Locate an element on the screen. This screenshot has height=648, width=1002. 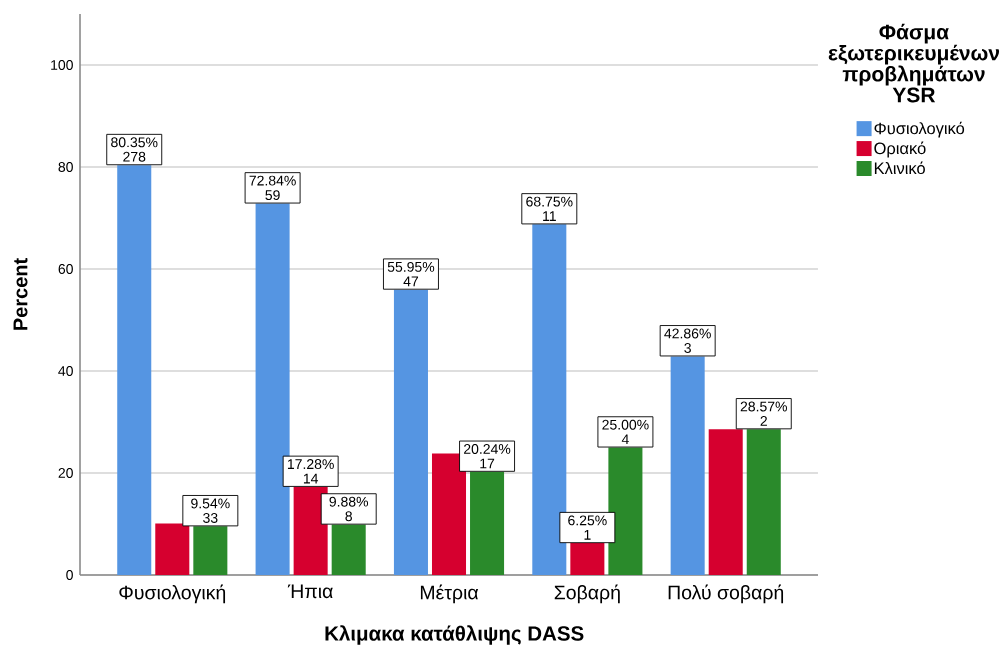
x-tick-label: Φυσιολογική is located at coordinates (172, 594).